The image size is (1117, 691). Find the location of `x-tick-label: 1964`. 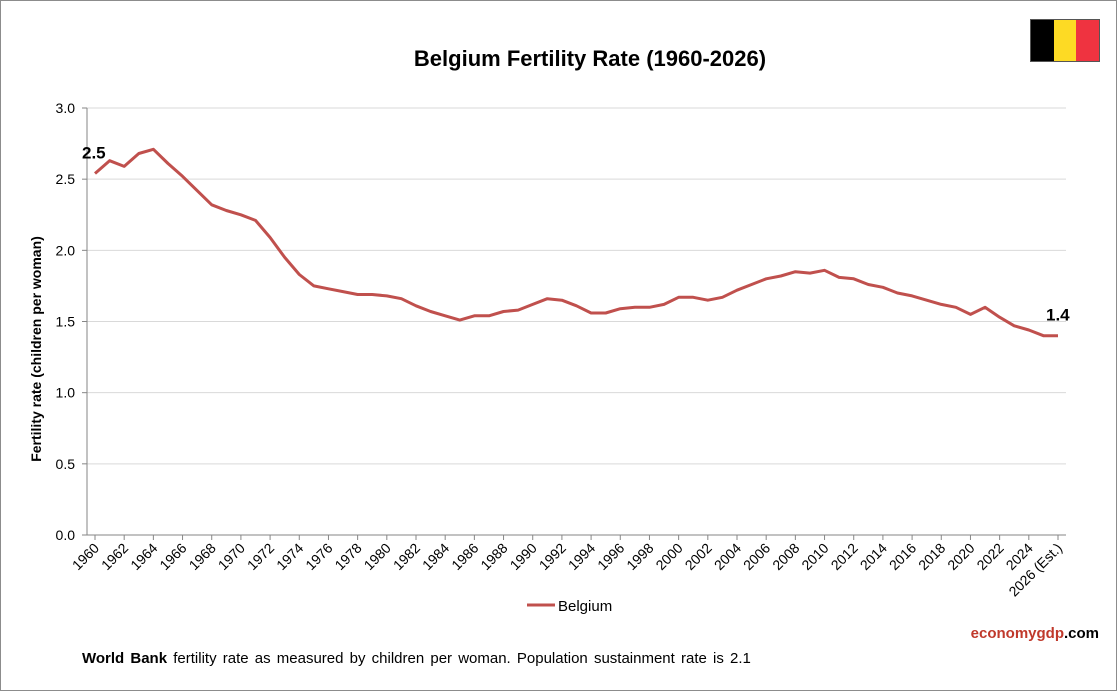

x-tick-label: 1964 is located at coordinates (143, 556).